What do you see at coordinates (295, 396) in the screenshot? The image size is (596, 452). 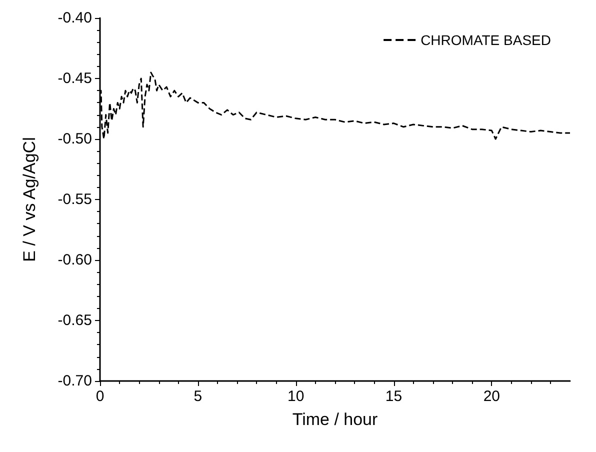 I see `x-tick-label: 10` at bounding box center [295, 396].